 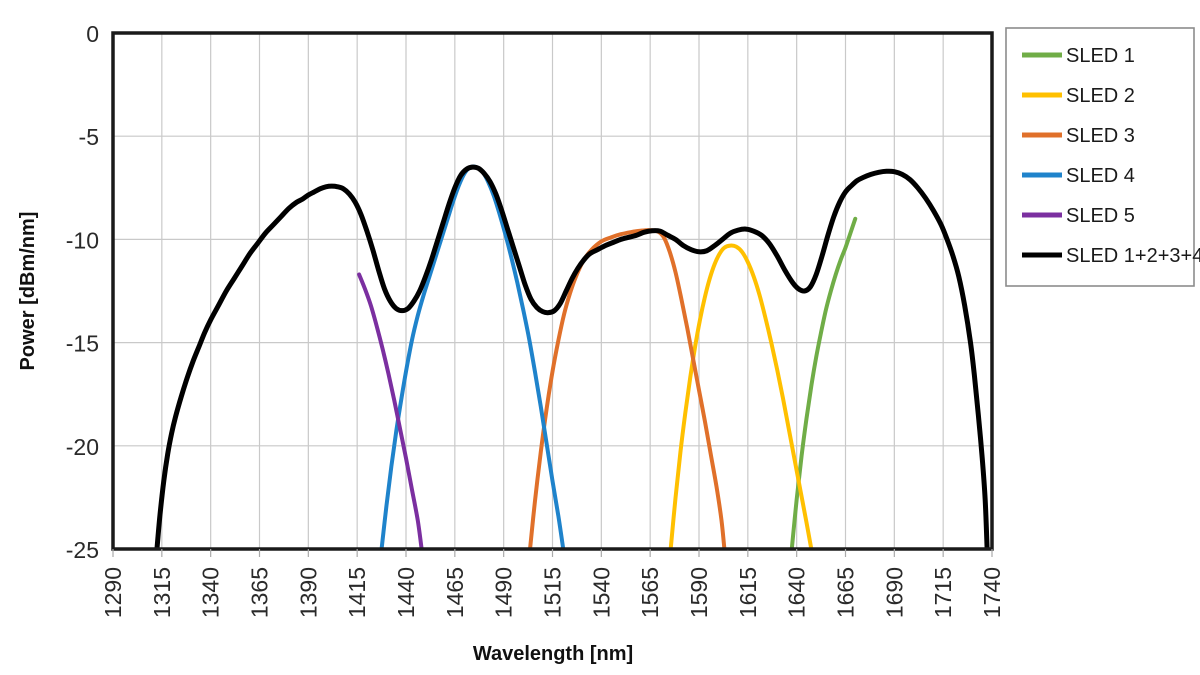 What do you see at coordinates (1100, 136) in the screenshot?
I see `legend-label-sled-3: SLED 3` at bounding box center [1100, 136].